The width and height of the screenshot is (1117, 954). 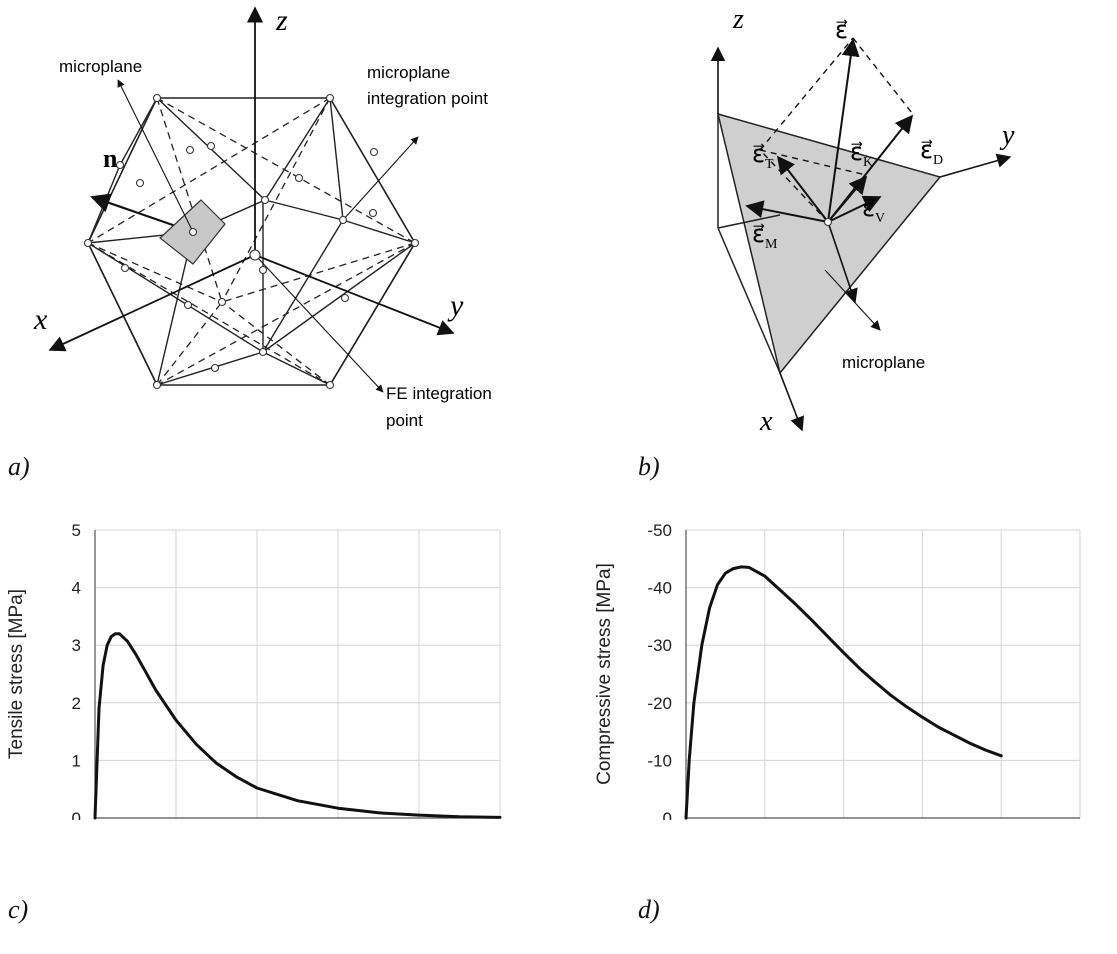 I want to click on strain-vectors, so click(x=829, y=130).